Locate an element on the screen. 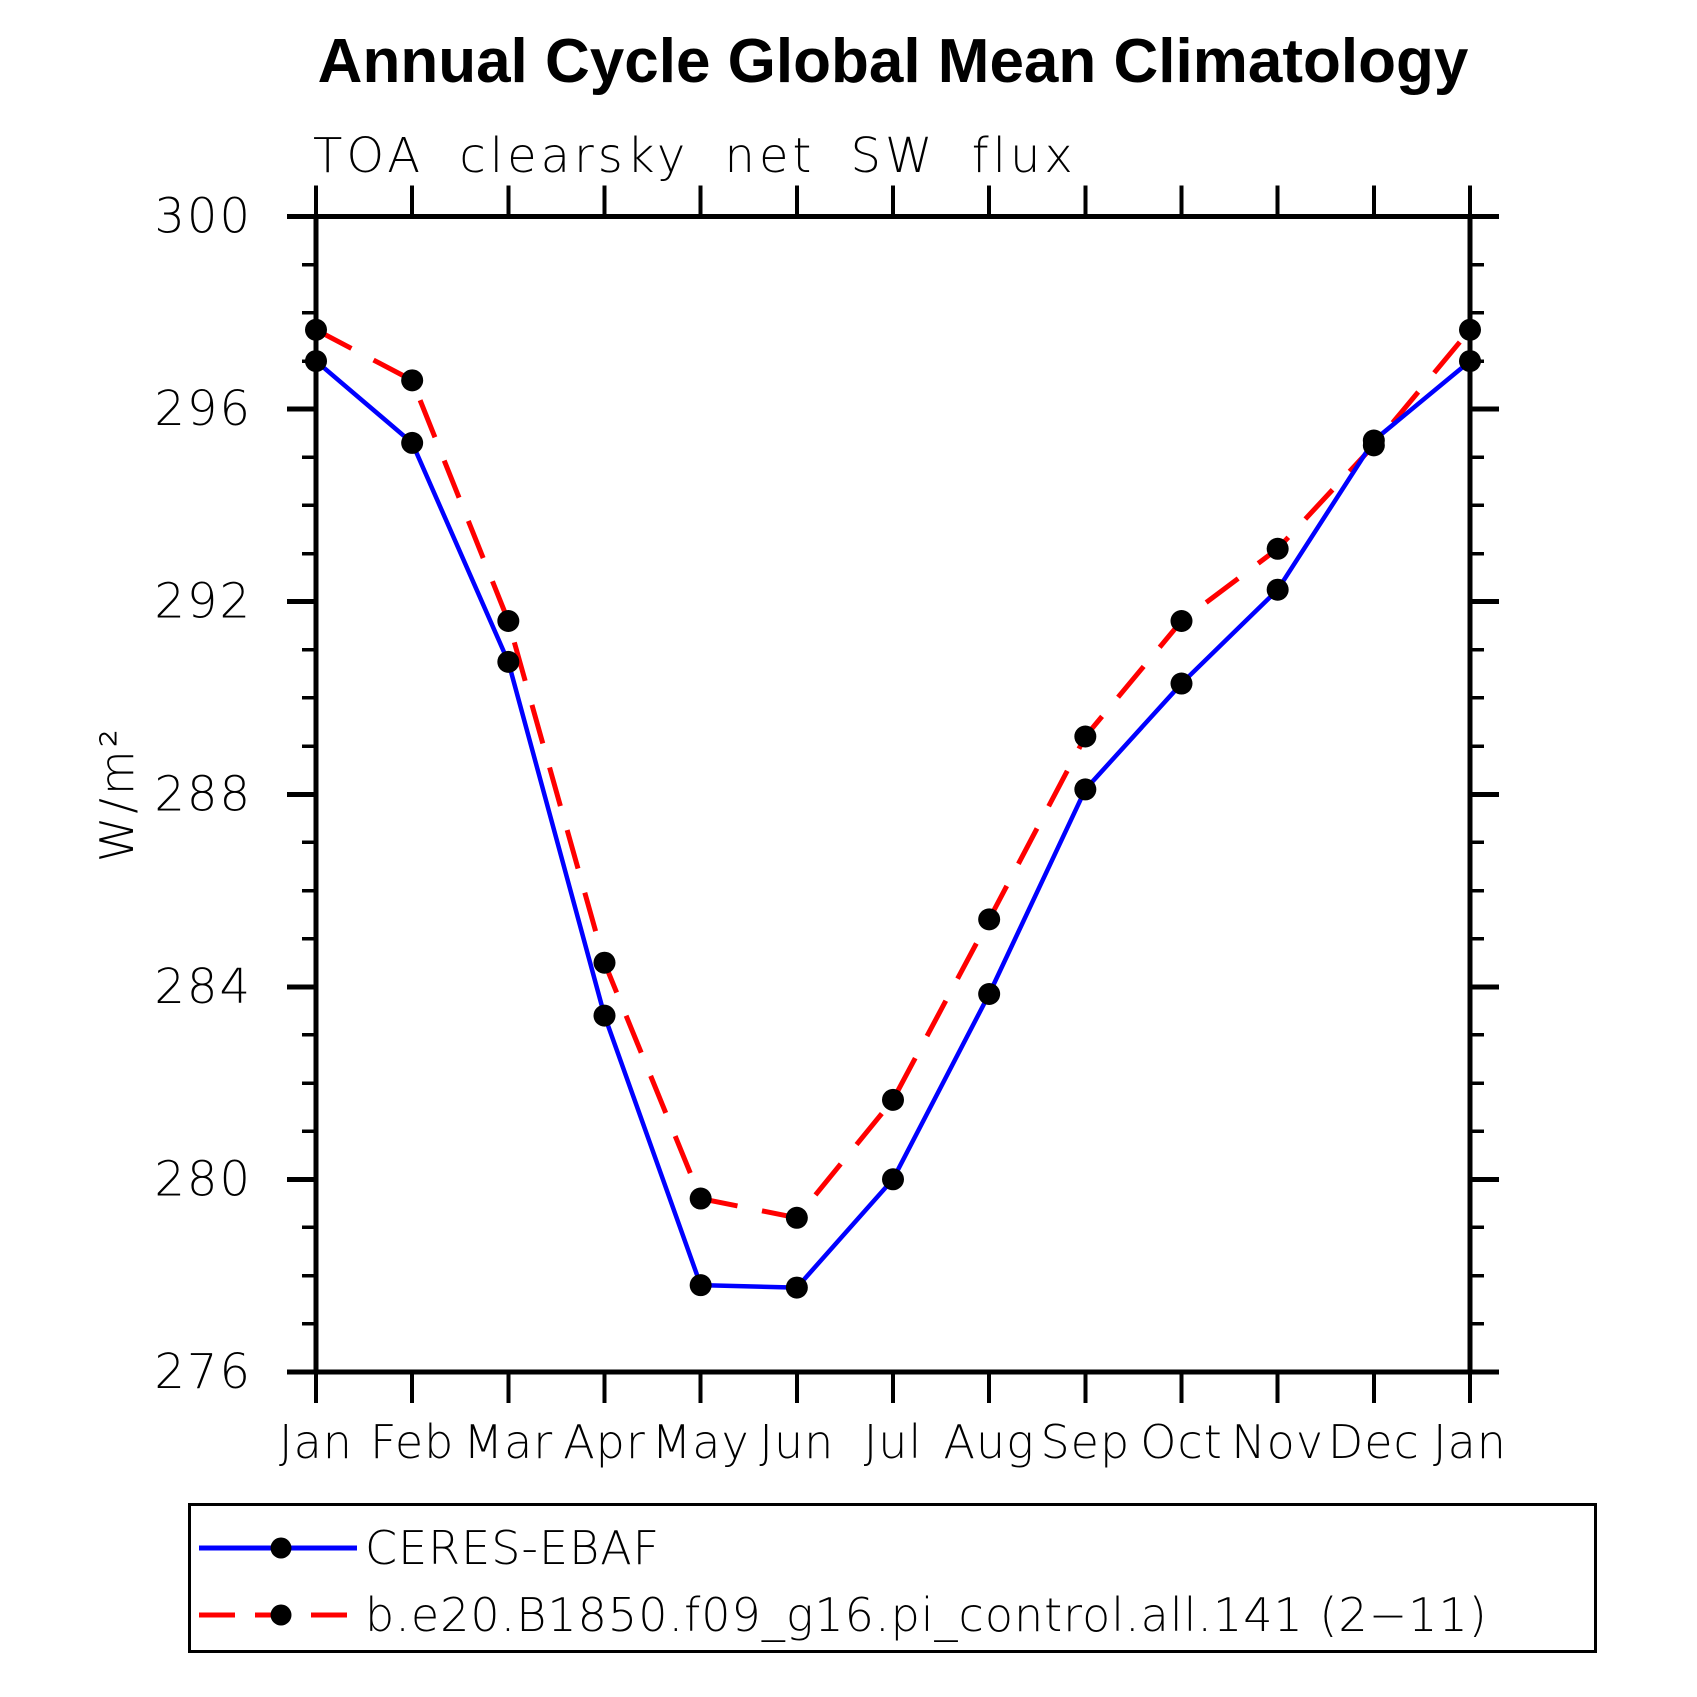 Image resolution: width=1697 pixels, height=1697 pixels. svg-text: May is located at coordinates (701, 1442).